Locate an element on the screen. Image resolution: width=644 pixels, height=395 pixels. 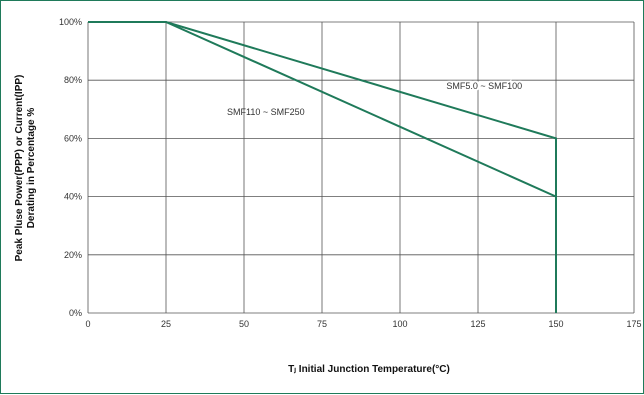
y-axis-title-line-2: Derating in Percentage % is located at coordinates (31, 168).